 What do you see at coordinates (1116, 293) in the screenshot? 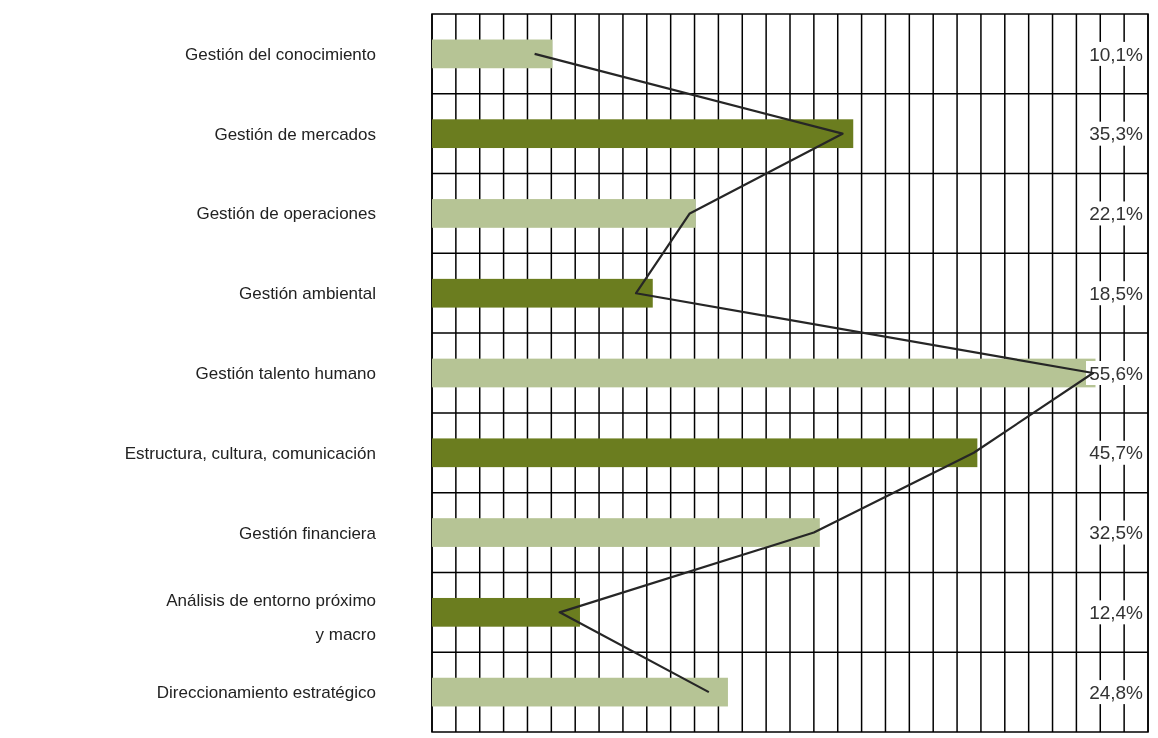
I see `data-label: 18,5%` at bounding box center [1116, 293].